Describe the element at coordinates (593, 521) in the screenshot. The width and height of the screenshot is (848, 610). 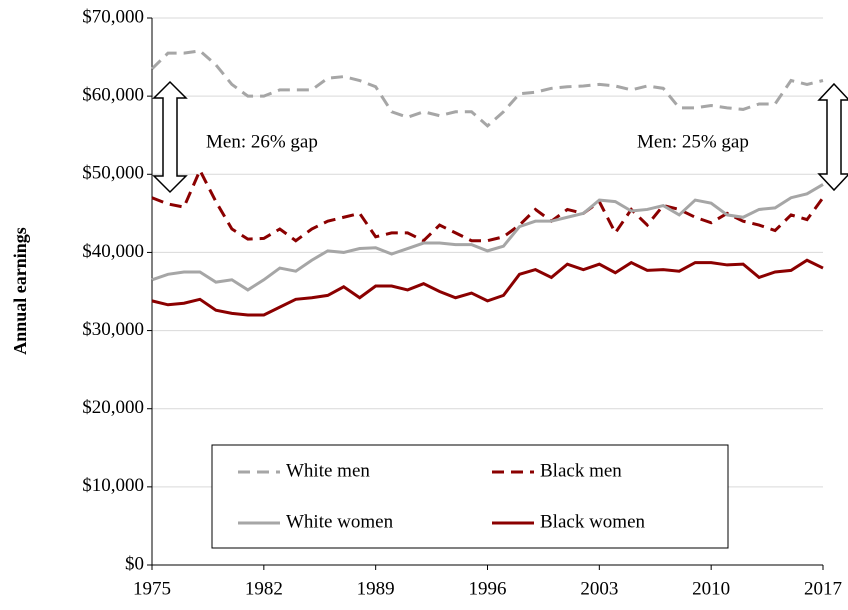
I see `legend-label: Black women` at that location.